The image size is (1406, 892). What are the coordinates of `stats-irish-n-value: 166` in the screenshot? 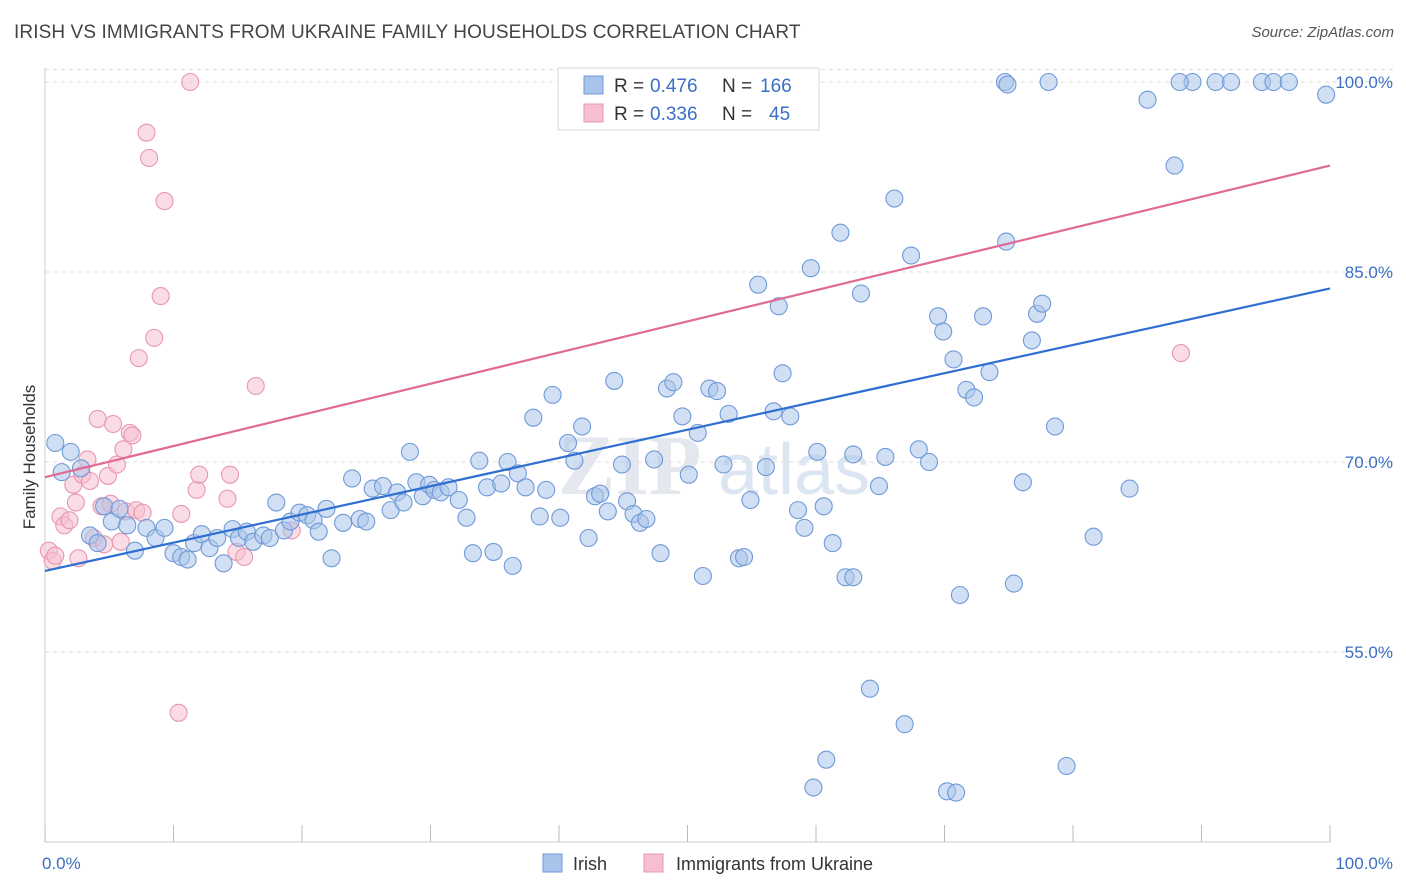 It's located at (776, 86).